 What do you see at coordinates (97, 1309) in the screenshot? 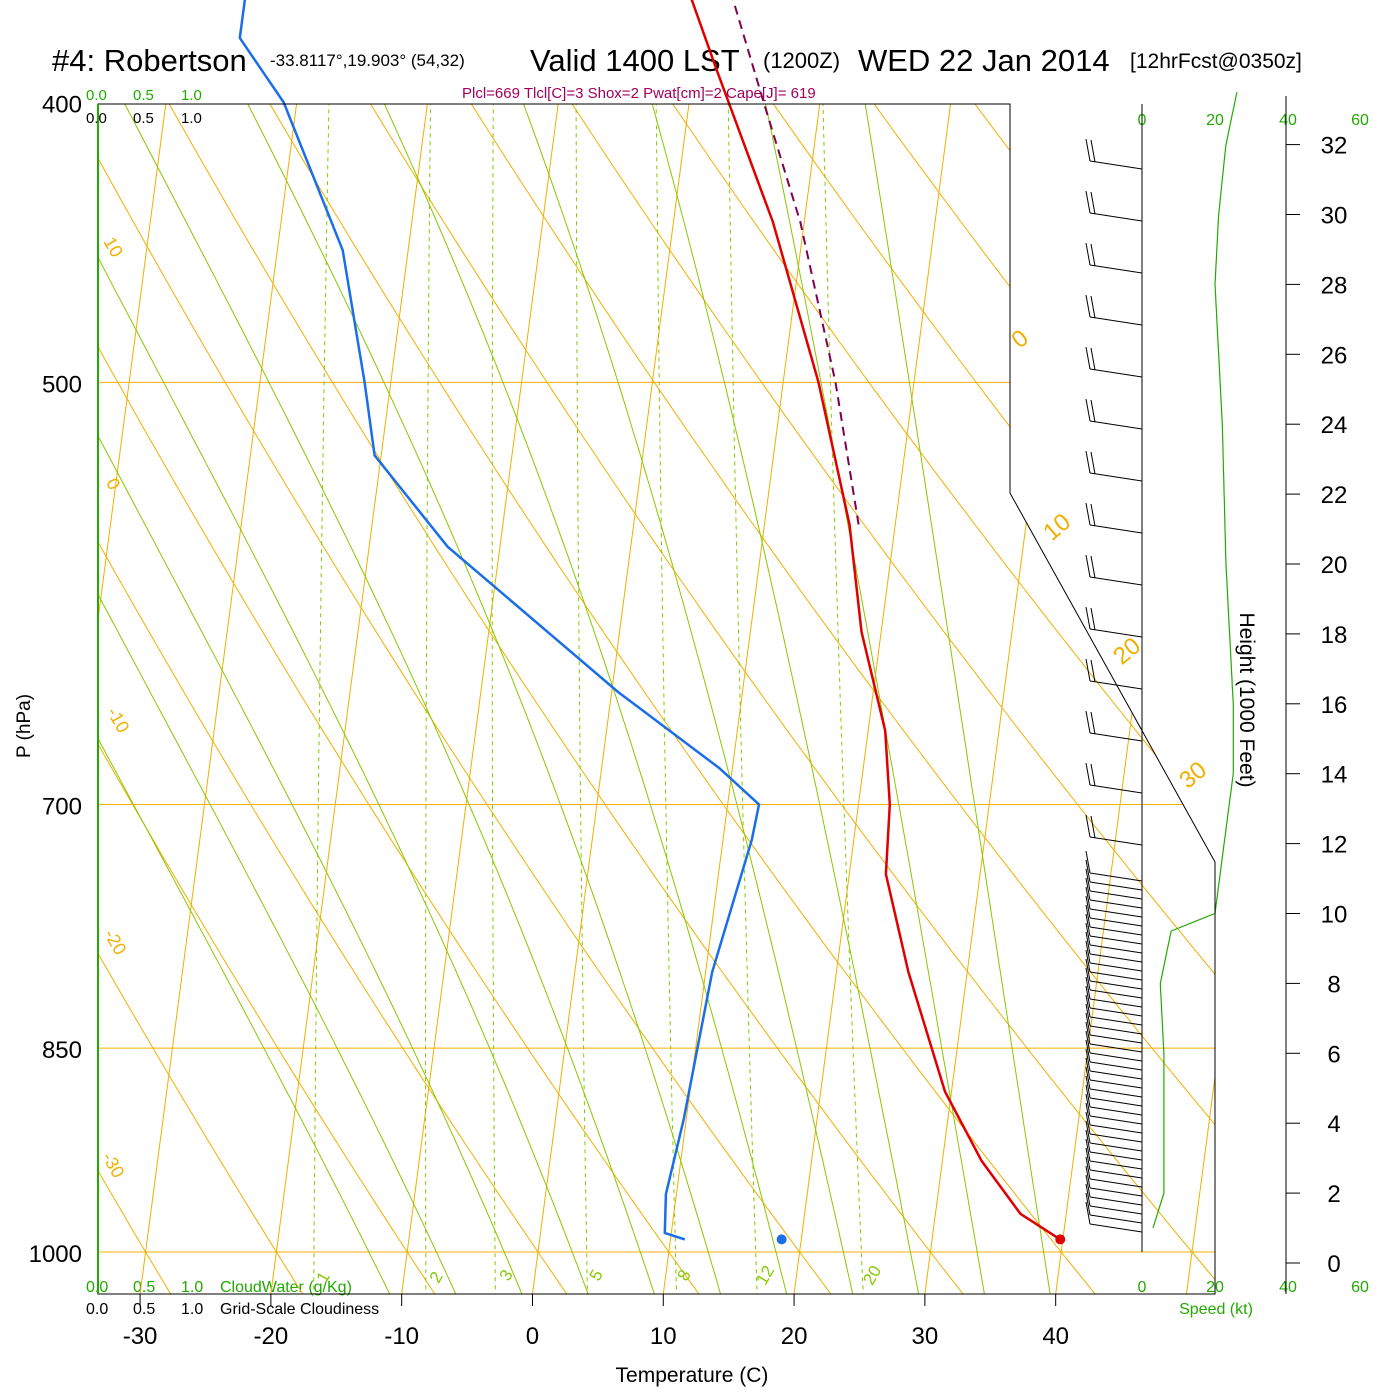
I see `cloudiness-scale-bottom-0: 0.0` at bounding box center [97, 1309].